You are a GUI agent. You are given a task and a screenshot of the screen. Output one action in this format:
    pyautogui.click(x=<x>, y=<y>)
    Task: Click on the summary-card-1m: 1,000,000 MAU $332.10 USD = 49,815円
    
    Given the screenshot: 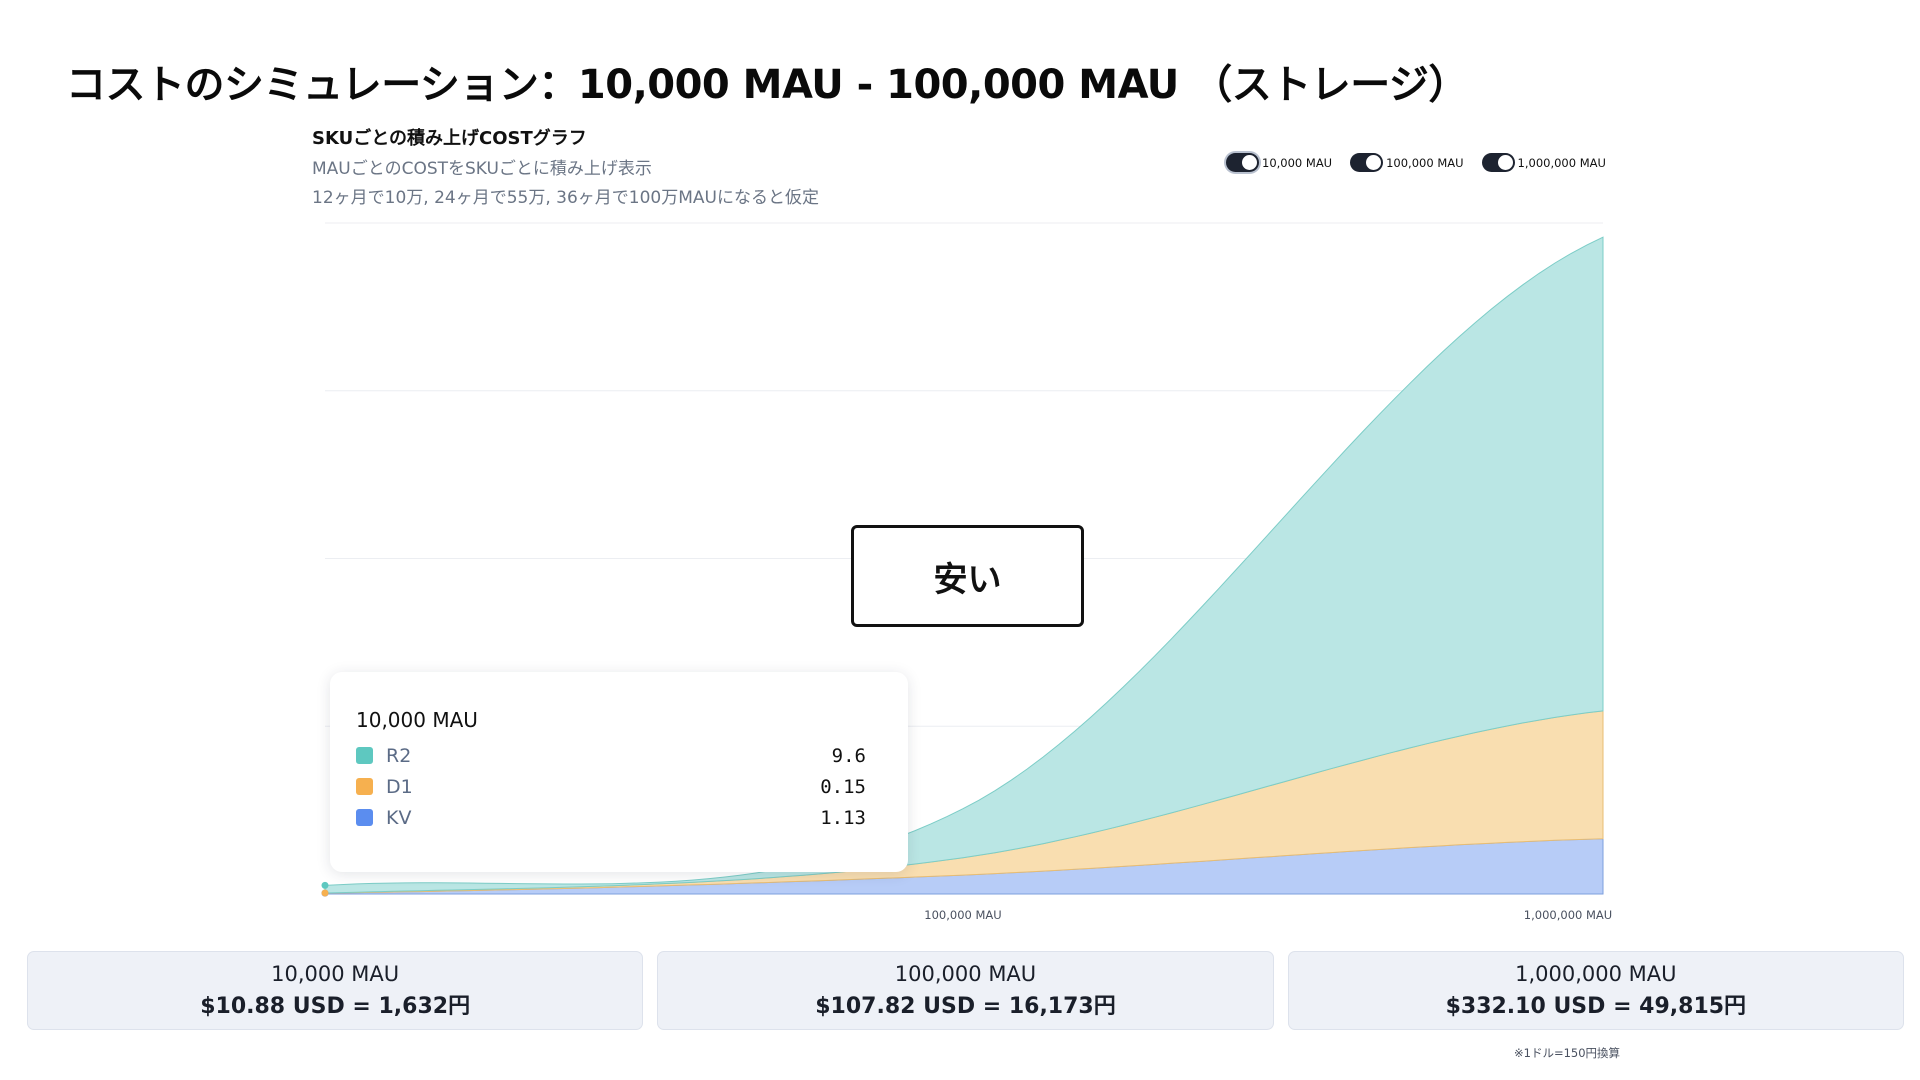 What is the action you would take?
    pyautogui.click(x=1595, y=990)
    